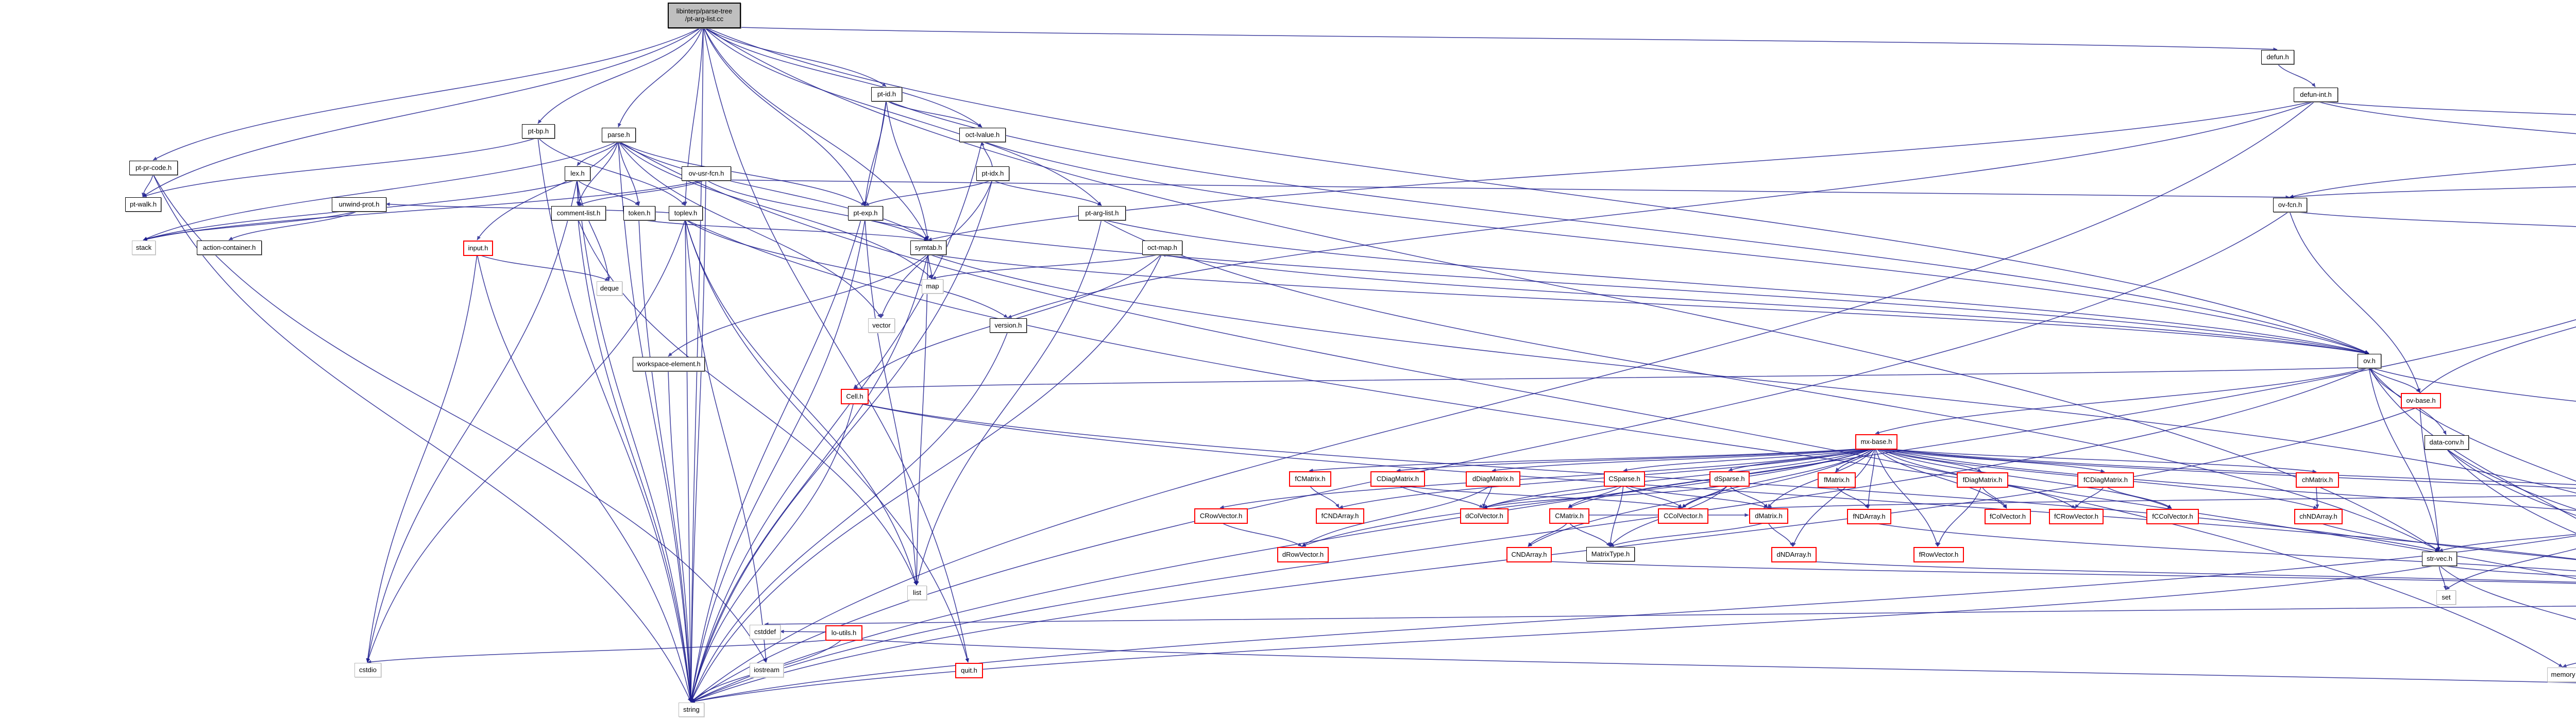 The width and height of the screenshot is (2576, 719). Describe the element at coordinates (982, 135) in the screenshot. I see `graph-node-oct-lvalue.h: oct-lvalue.h` at that location.